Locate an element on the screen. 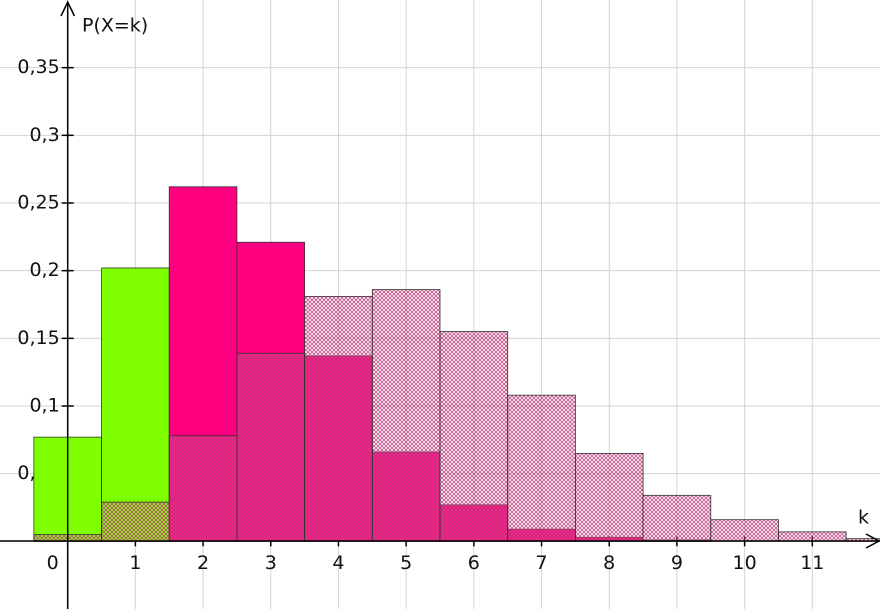  y-axis-label: P(X=k) is located at coordinates (115, 26).